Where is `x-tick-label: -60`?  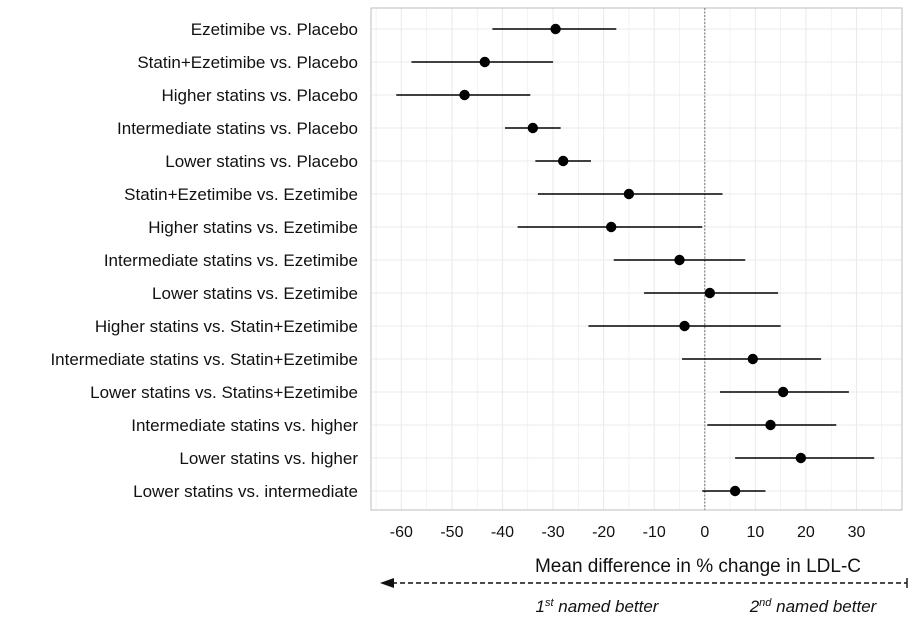
x-tick-label: -60 is located at coordinates (401, 532).